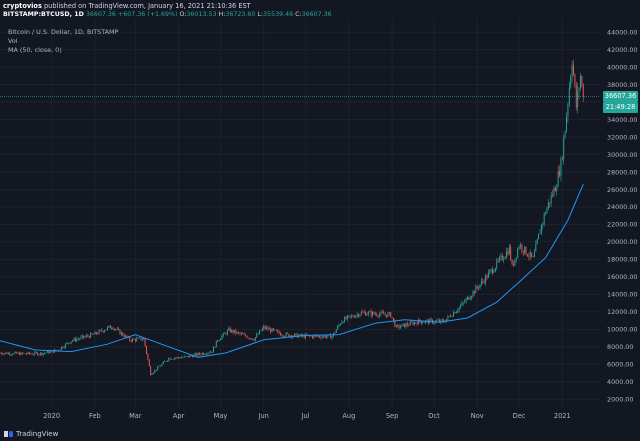 The height and width of the screenshot is (441, 640). I want to click on y-tick-label: 18000.00, so click(622, 260).